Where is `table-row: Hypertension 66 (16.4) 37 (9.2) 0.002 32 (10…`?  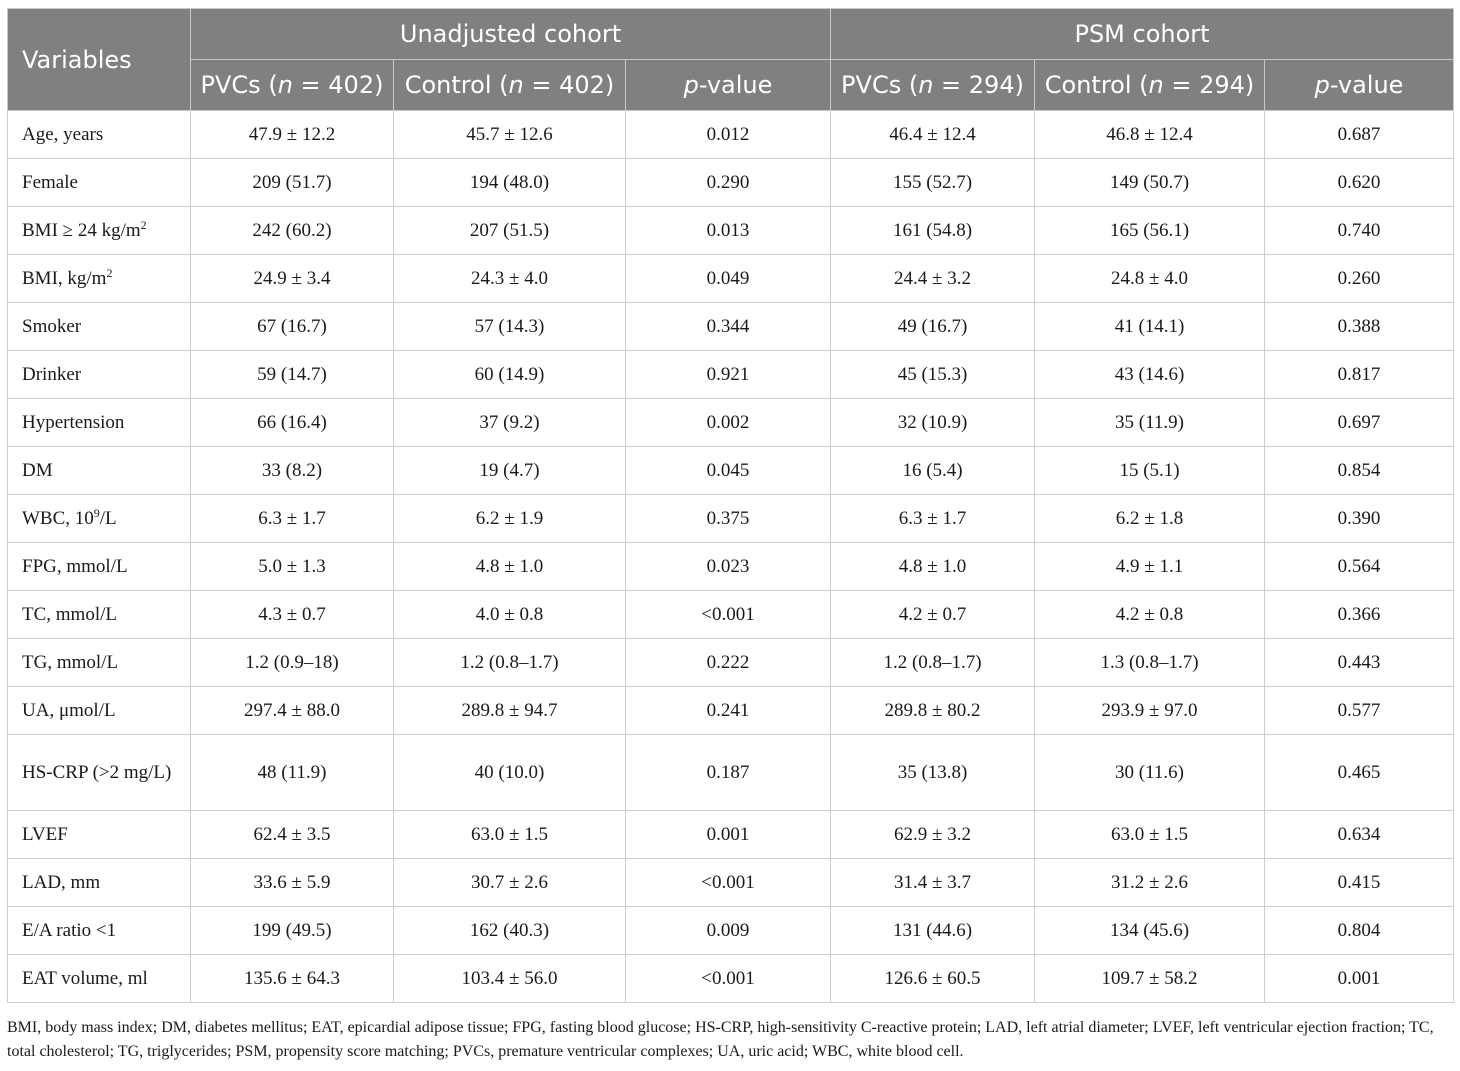
table-row: Hypertension 66 (16.4) 37 (9.2) 0.002 32 (10… is located at coordinates (731, 422).